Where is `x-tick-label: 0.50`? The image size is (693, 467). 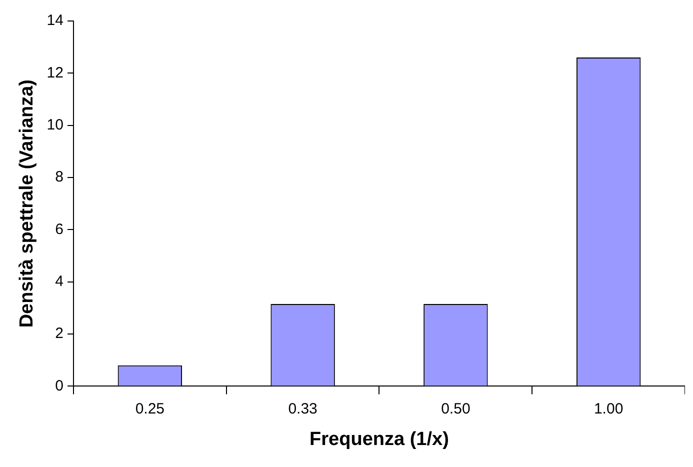
x-tick-label: 0.50 is located at coordinates (455, 409).